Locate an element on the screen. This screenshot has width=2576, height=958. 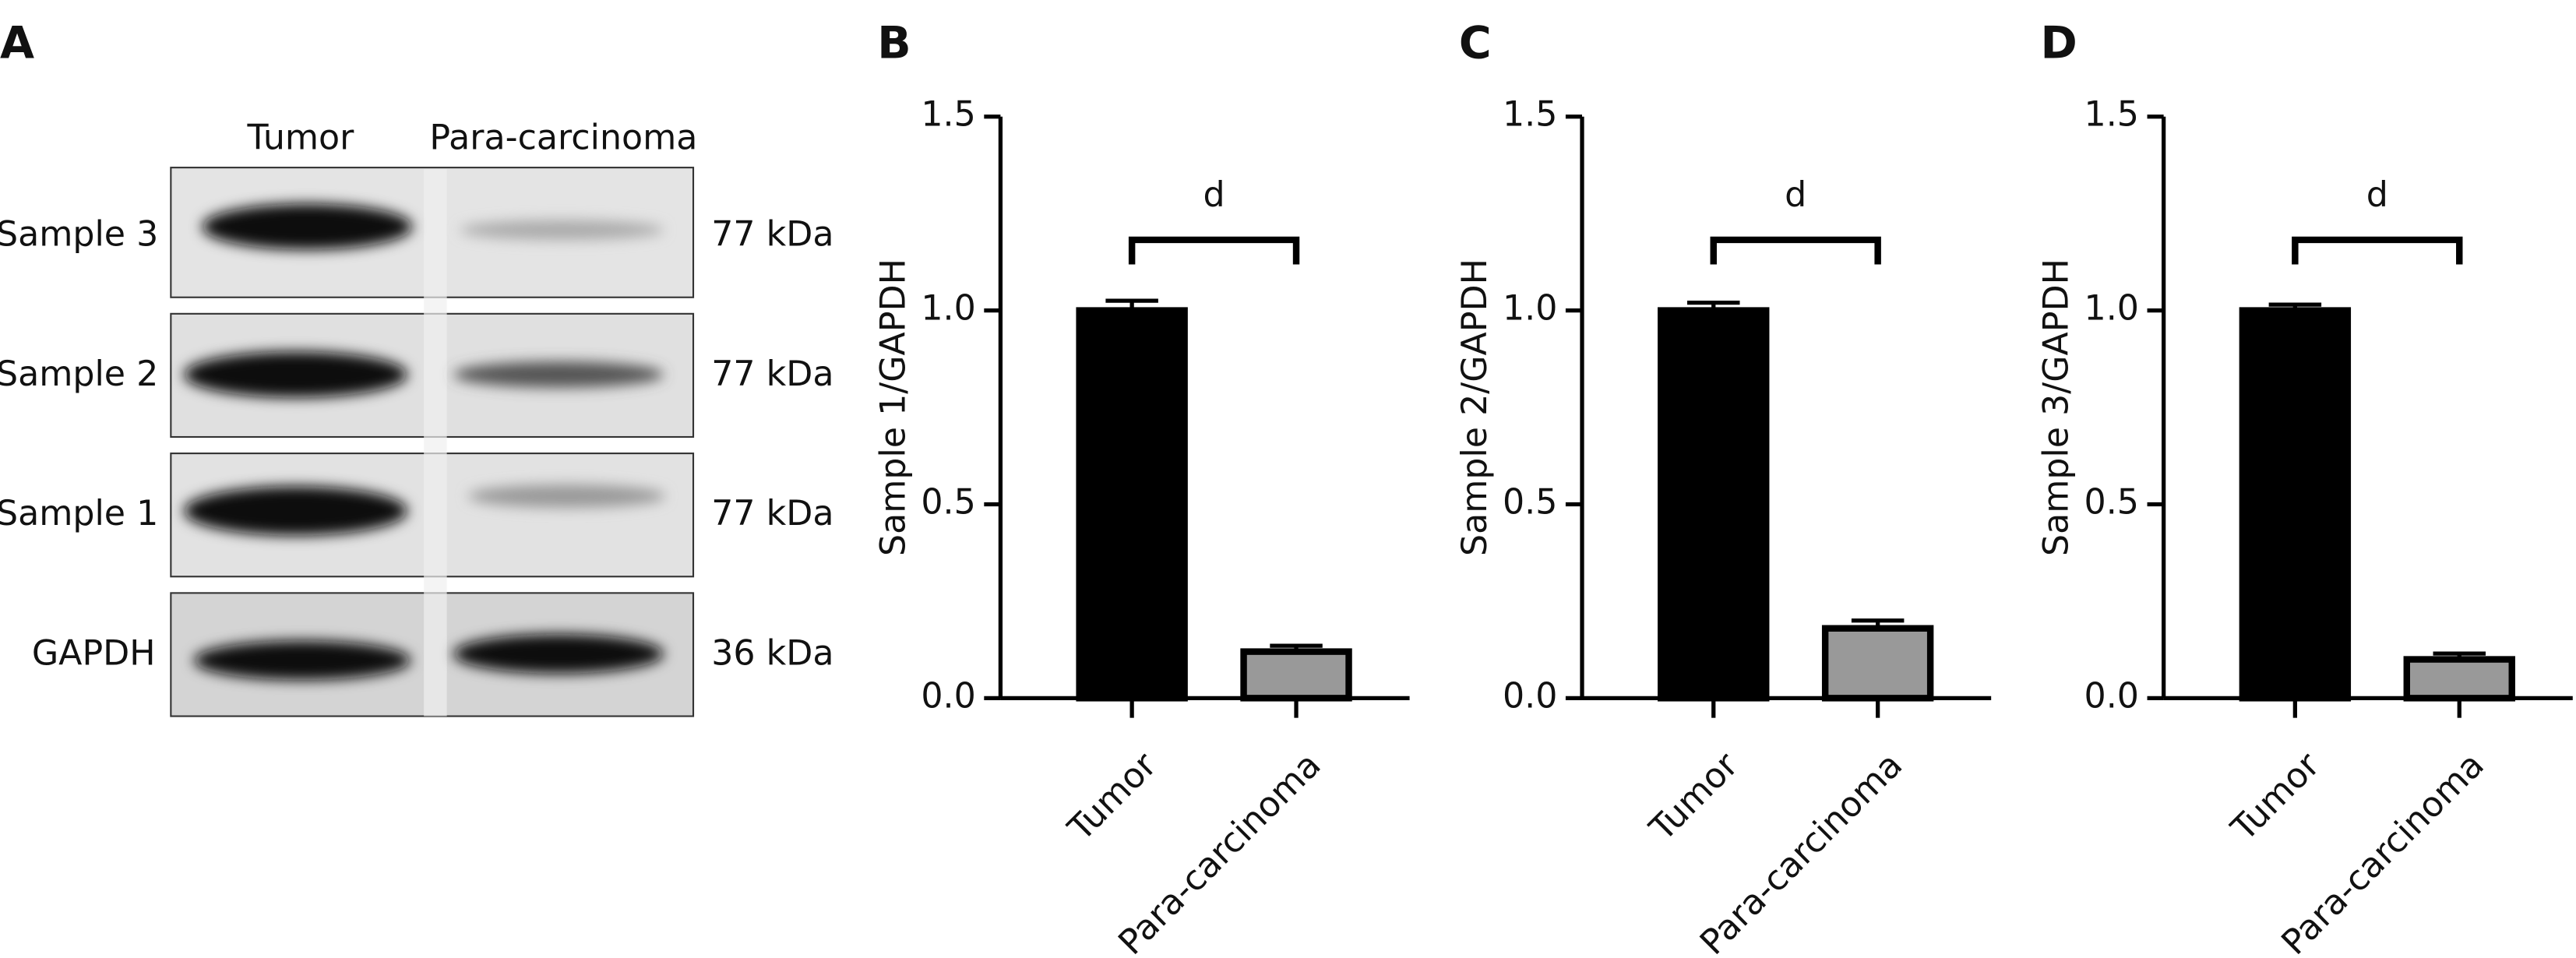
size-label: 36 kDa is located at coordinates (772, 654).